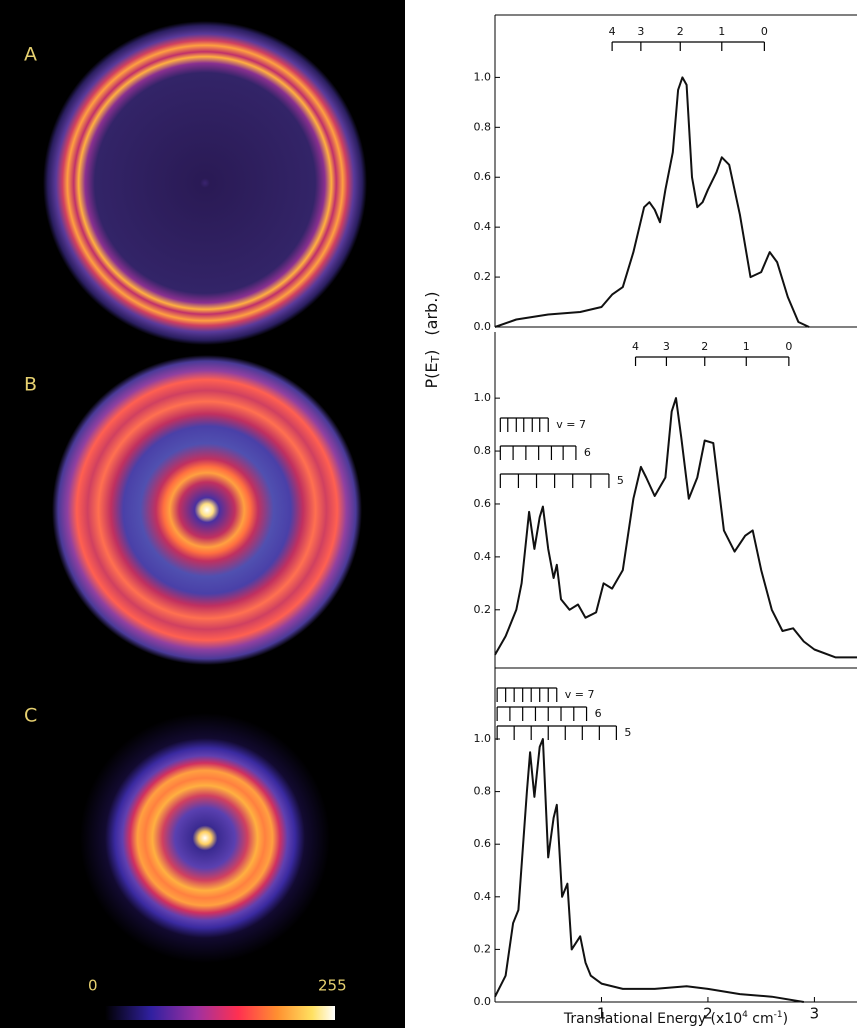 This screenshot has width=859, height=1028. I want to click on x-tick-label: 2, so click(708, 1014).